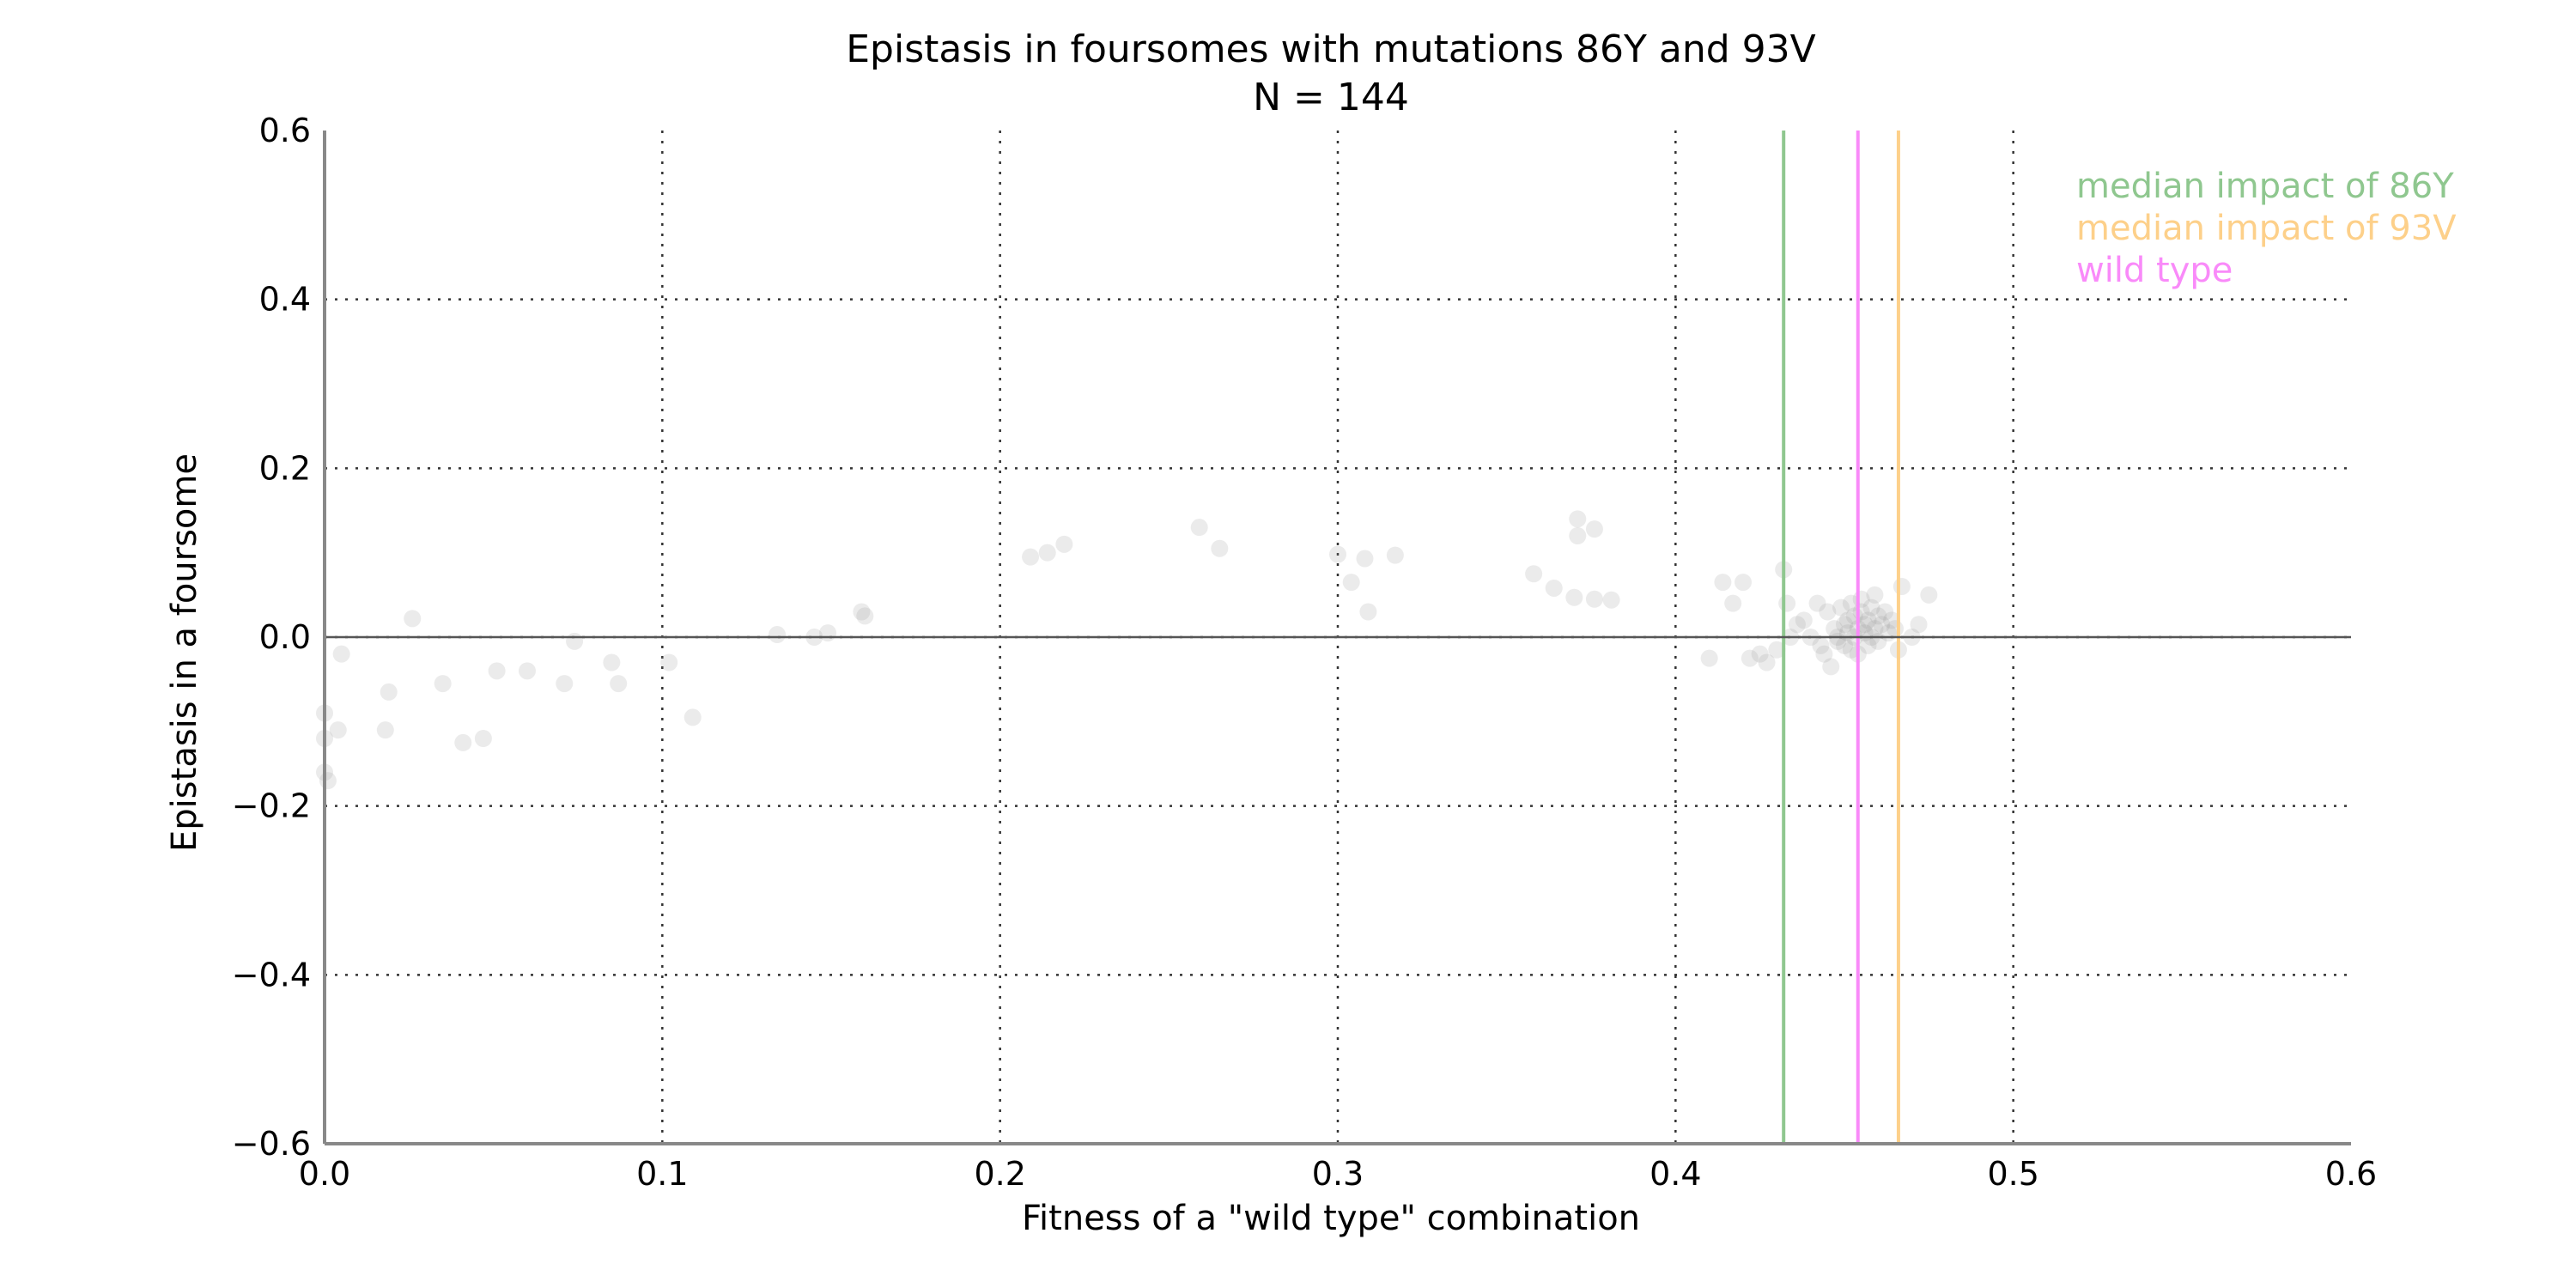 Image resolution: width=2576 pixels, height=1288 pixels. I want to click on y-tick-label: −0.4, so click(271, 974).